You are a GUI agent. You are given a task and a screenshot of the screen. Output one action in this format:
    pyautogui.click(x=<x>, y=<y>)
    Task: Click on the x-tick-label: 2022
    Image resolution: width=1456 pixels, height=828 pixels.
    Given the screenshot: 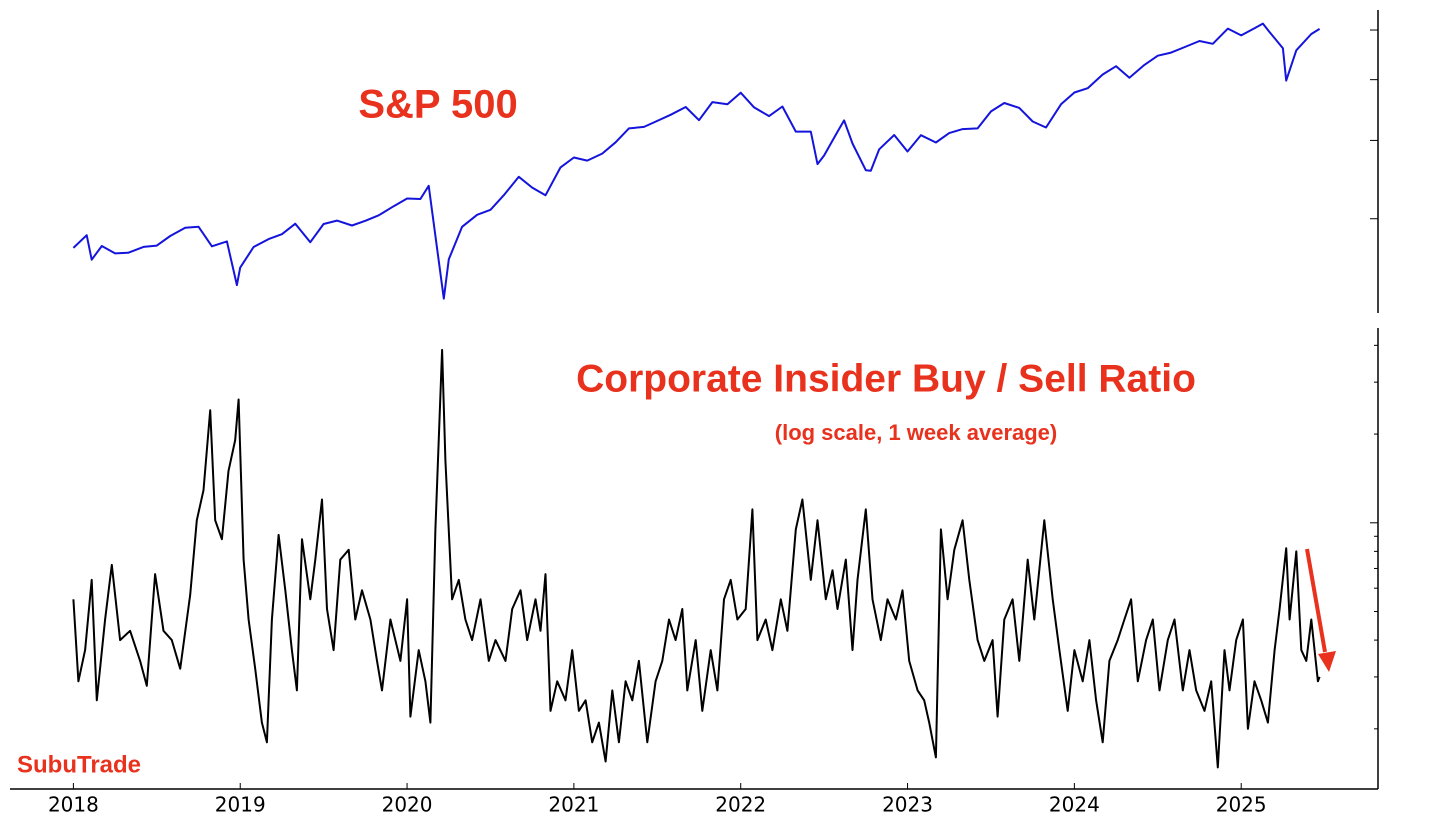 What is the action you would take?
    pyautogui.click(x=740, y=805)
    